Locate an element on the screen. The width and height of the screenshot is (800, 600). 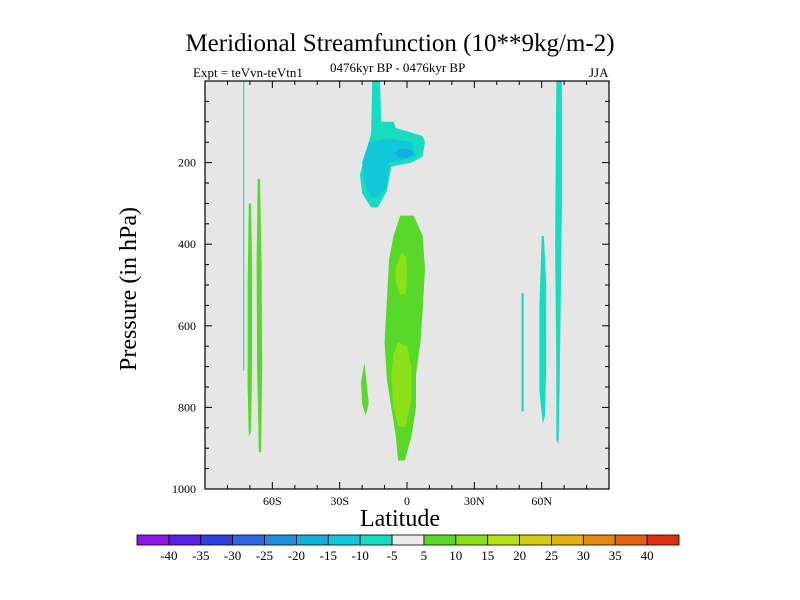
season-label: JJA is located at coordinates (599, 72).